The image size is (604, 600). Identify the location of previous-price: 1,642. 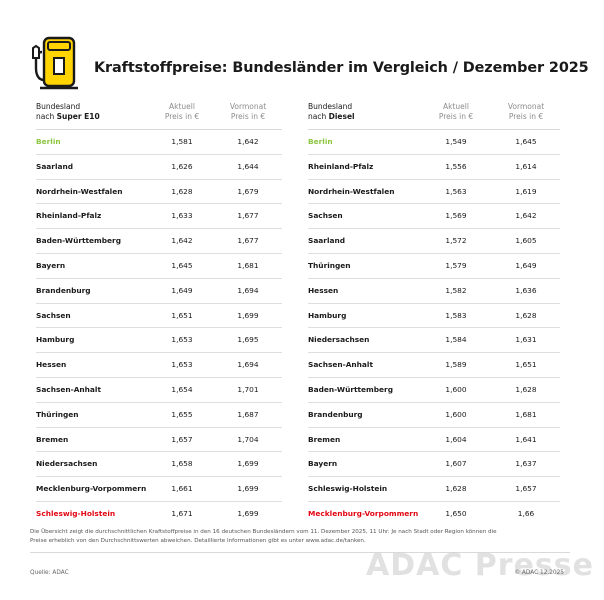
(526, 216).